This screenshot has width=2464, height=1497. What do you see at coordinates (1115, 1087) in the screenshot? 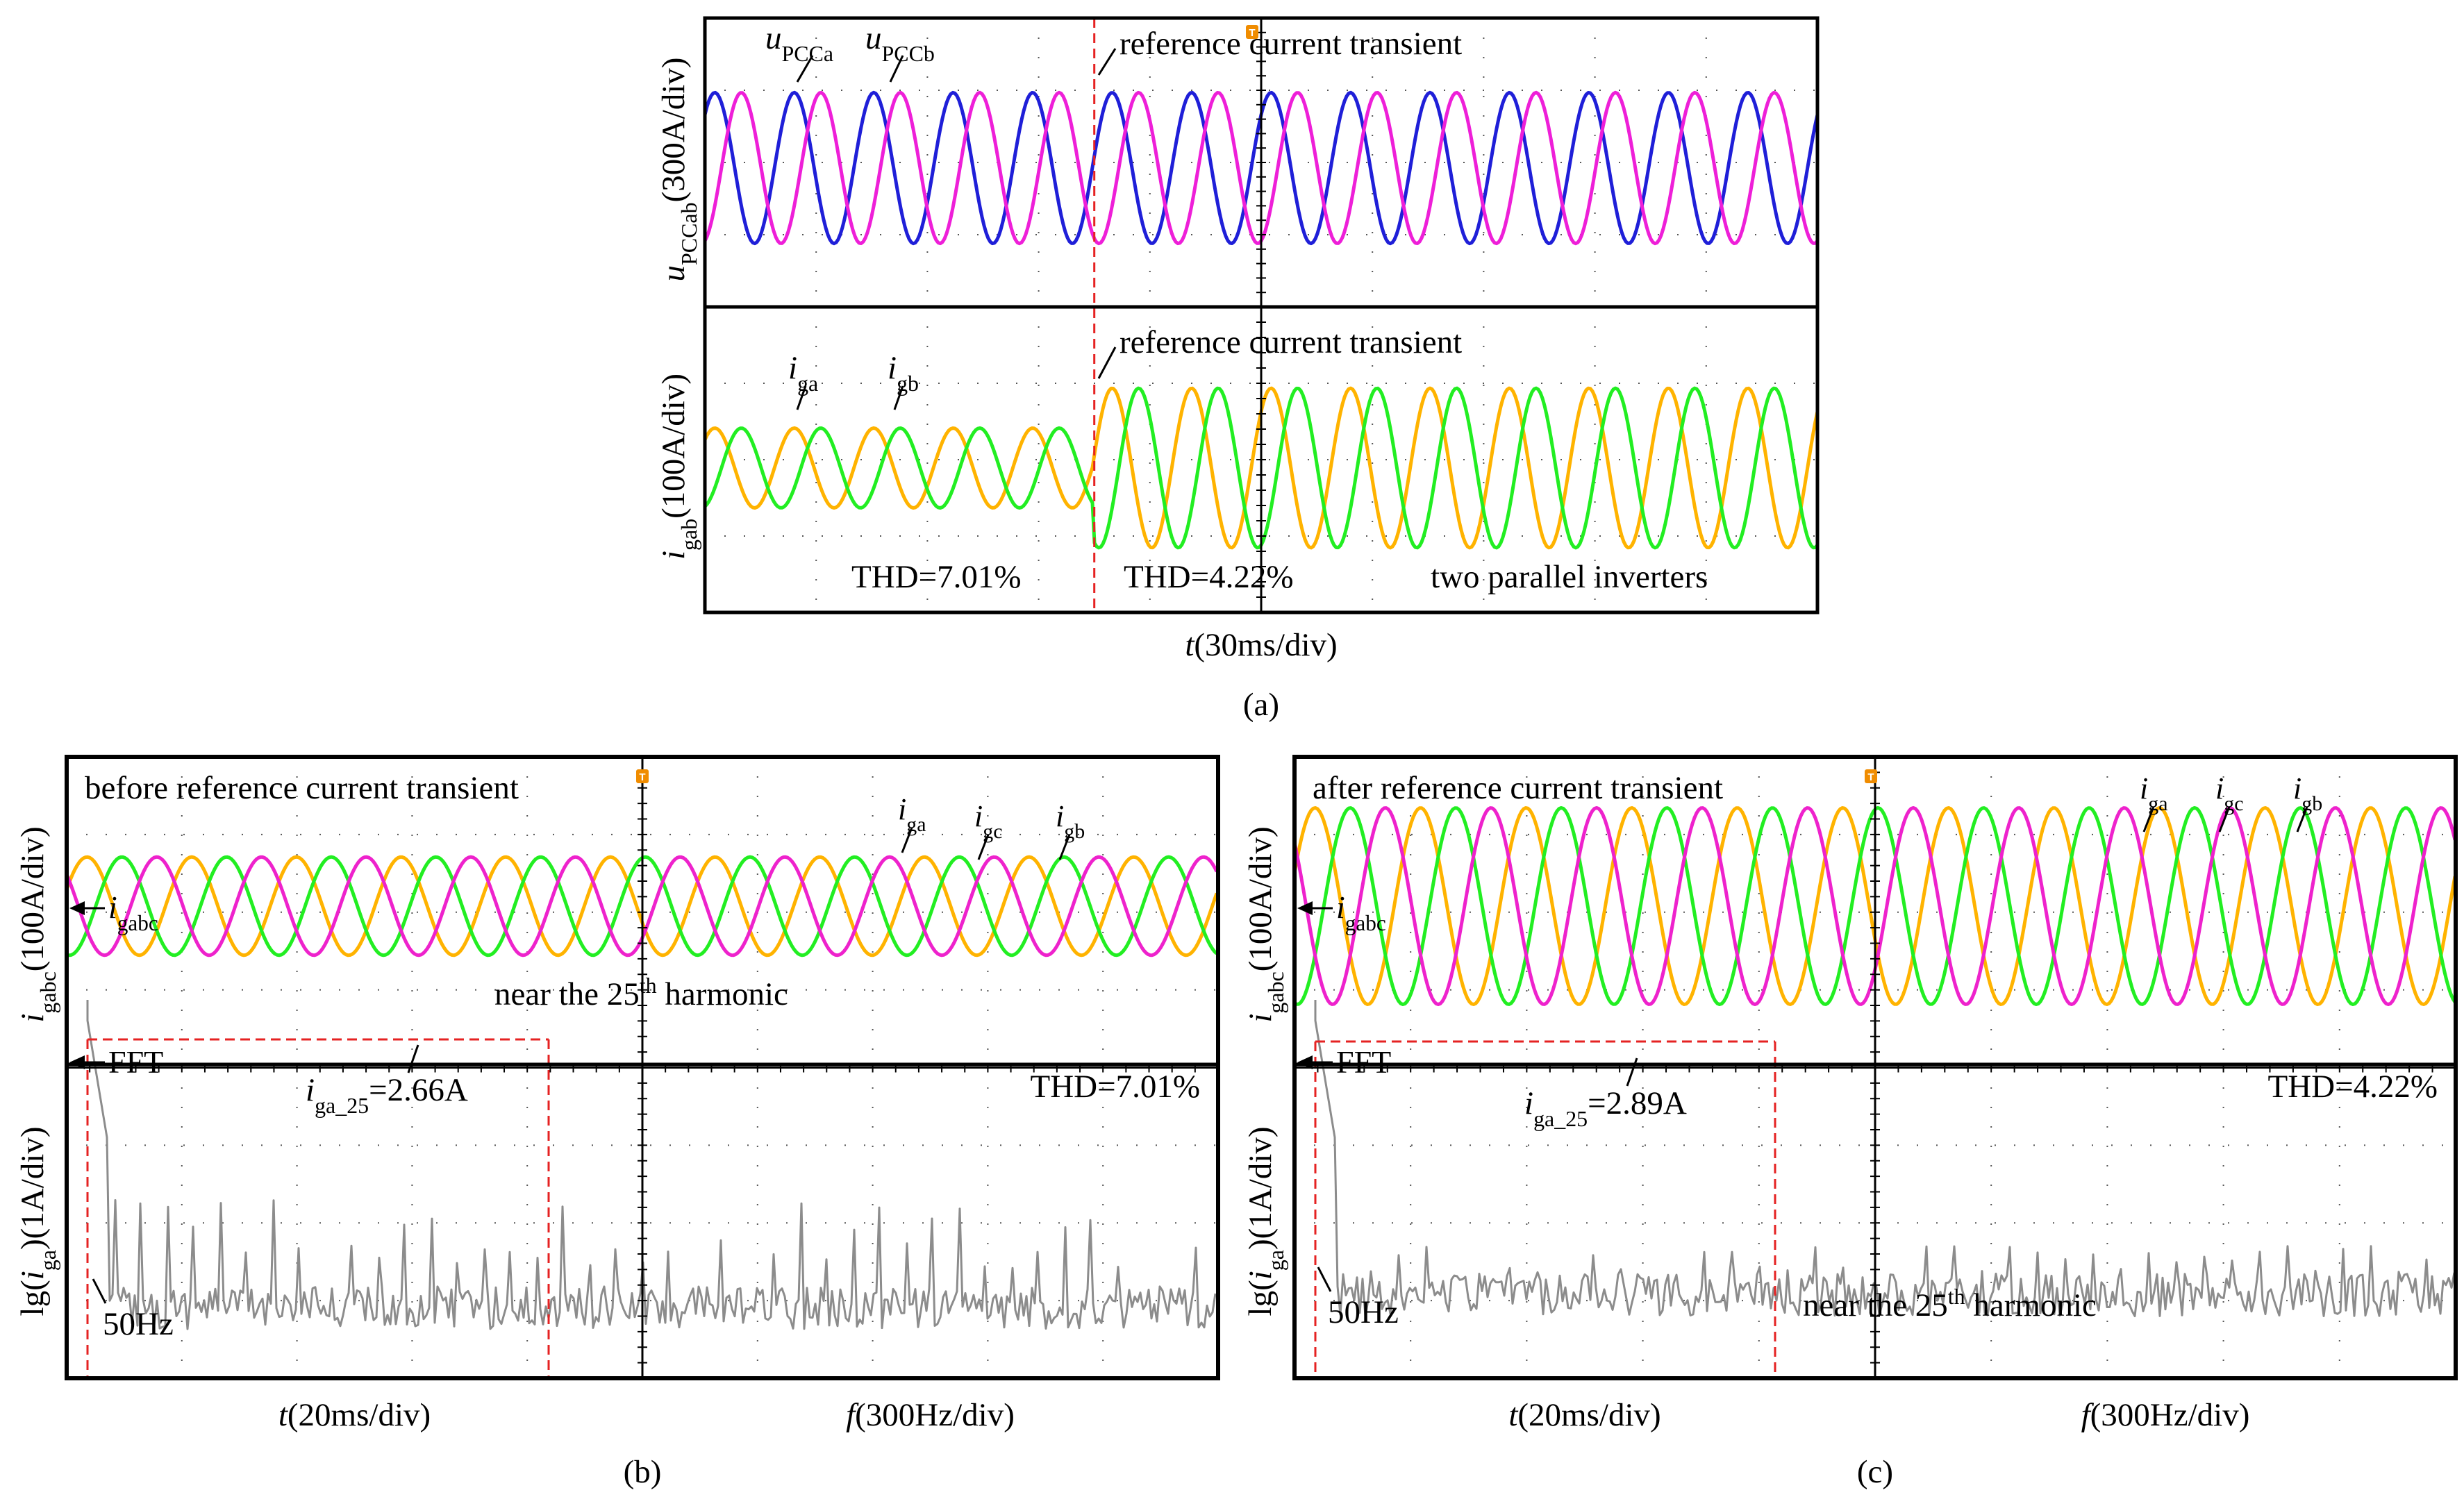
I see `thd-b: THD=7.01%` at bounding box center [1115, 1087].